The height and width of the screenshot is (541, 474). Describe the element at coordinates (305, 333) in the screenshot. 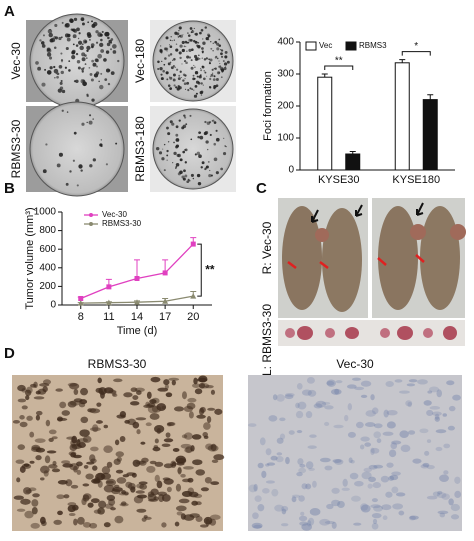

I see `tumor` at that location.